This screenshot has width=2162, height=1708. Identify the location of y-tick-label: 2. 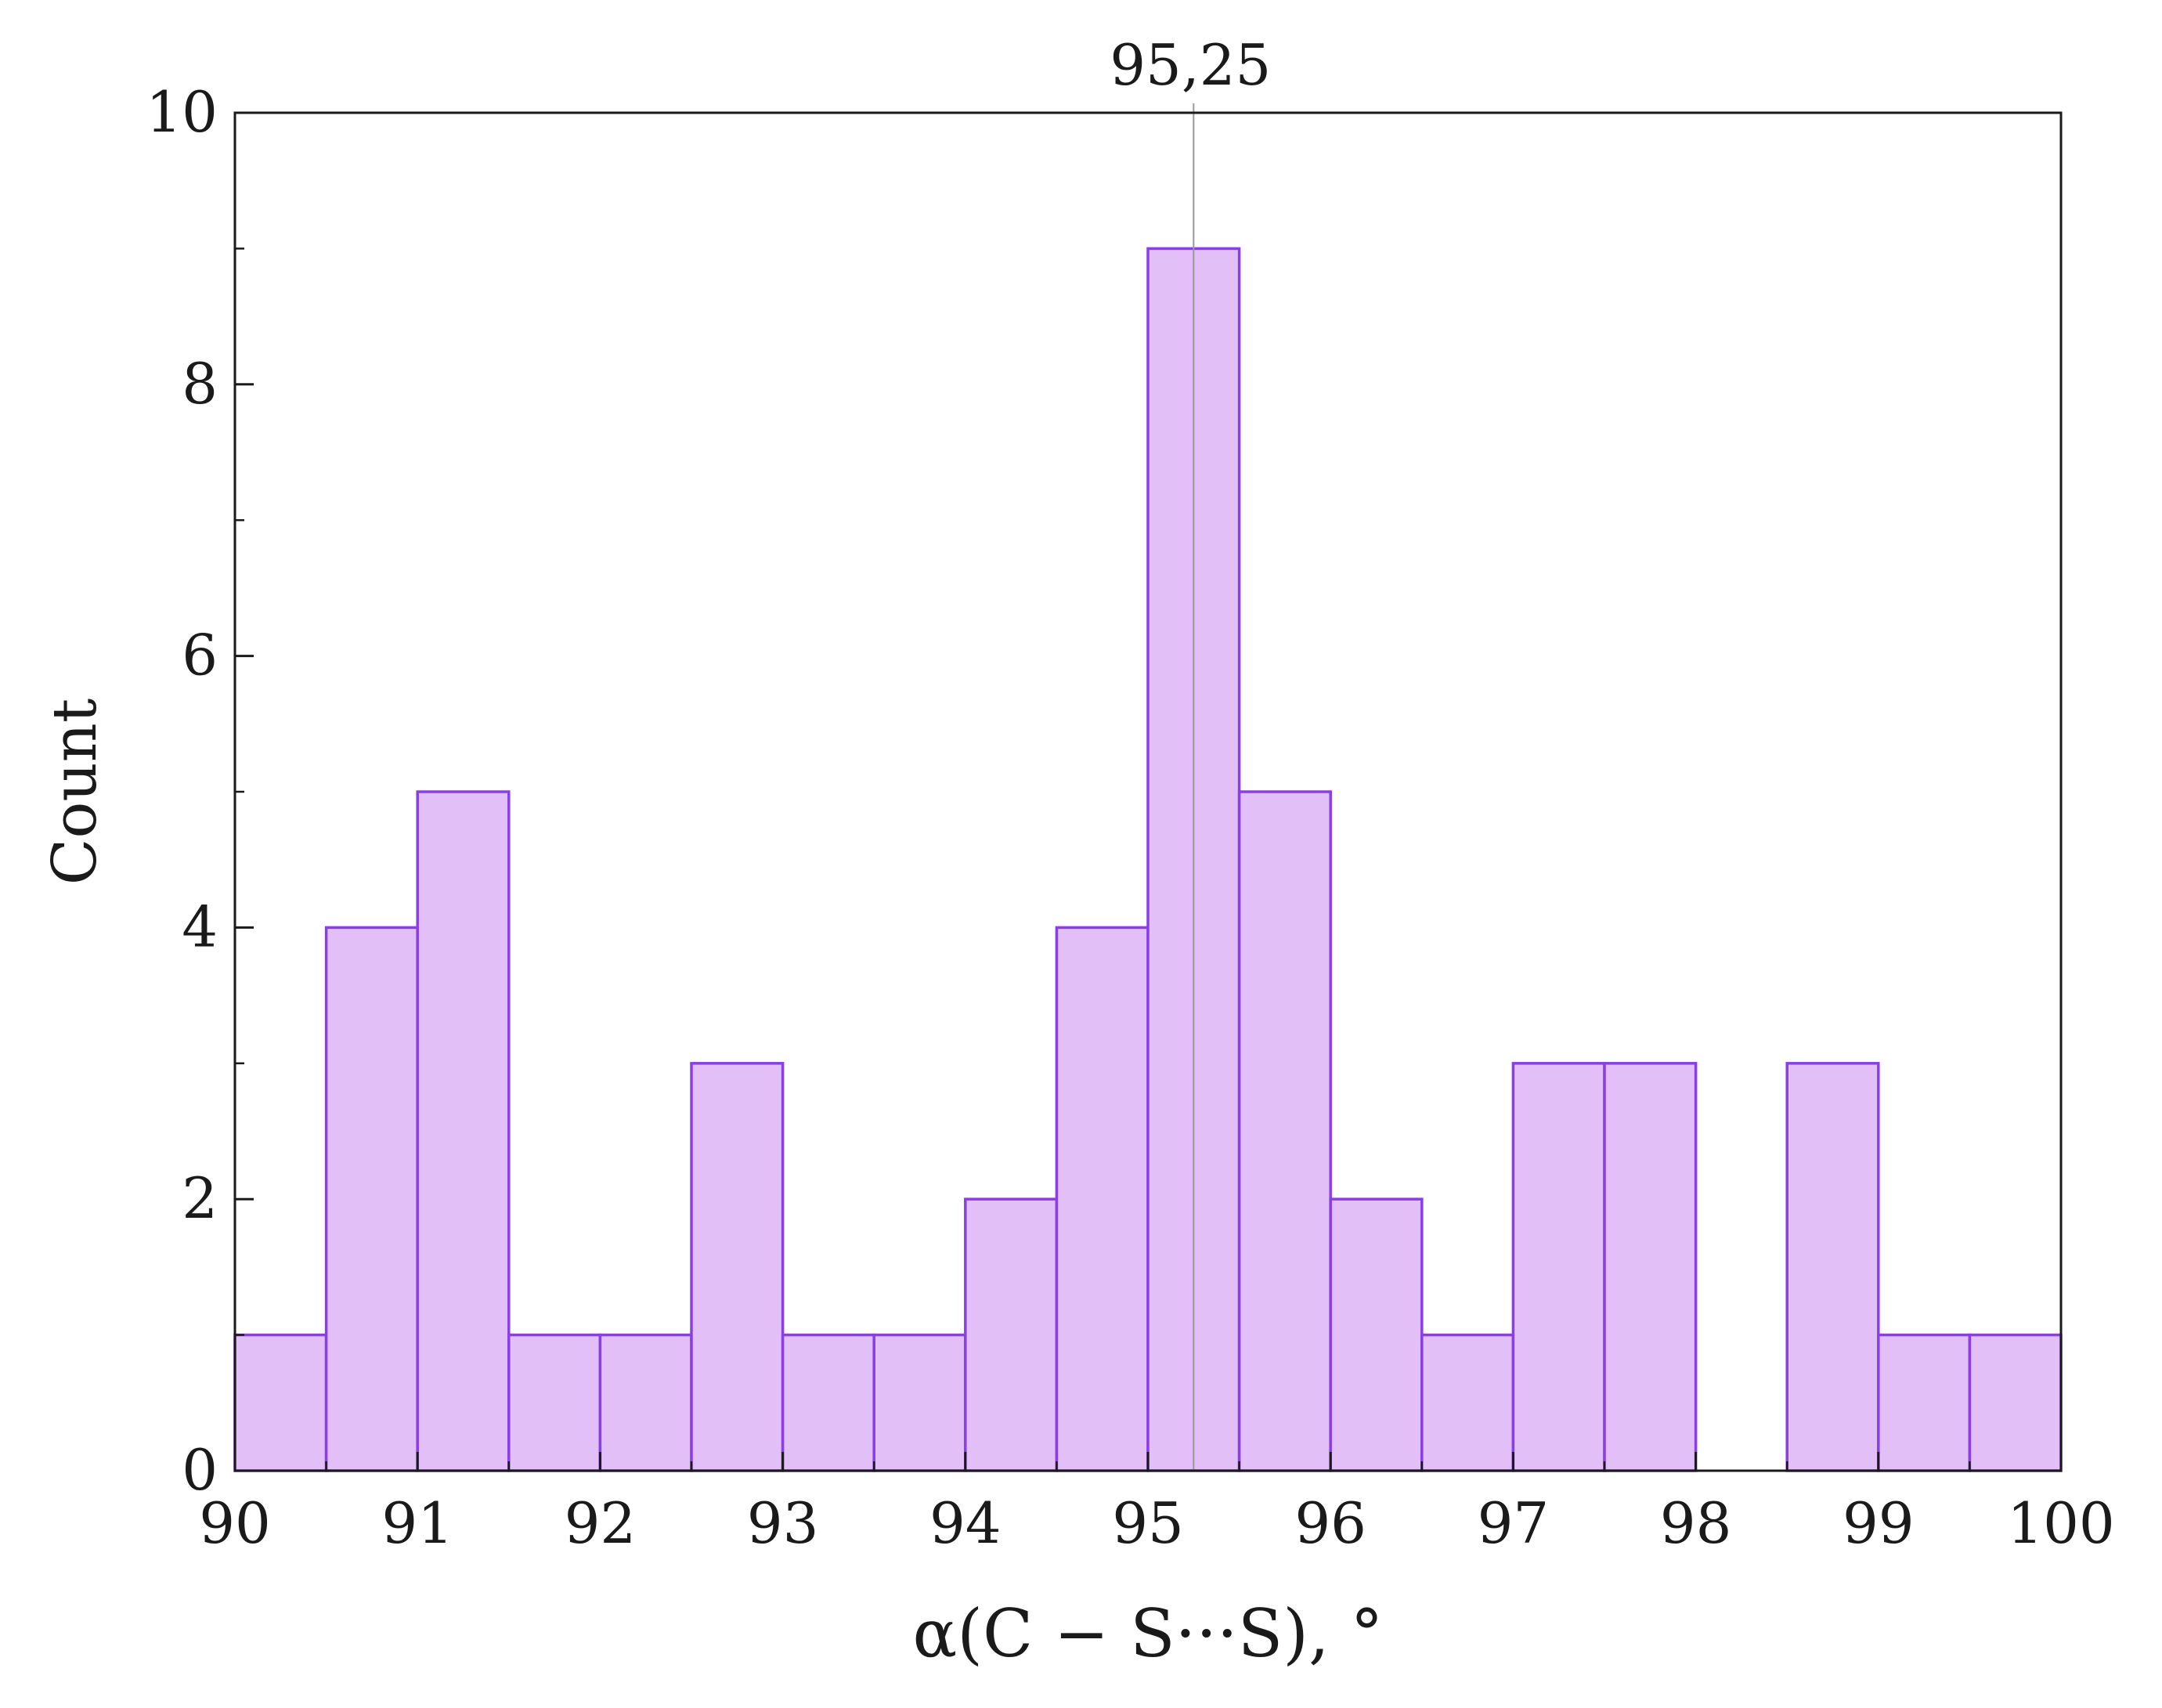
(200, 1198).